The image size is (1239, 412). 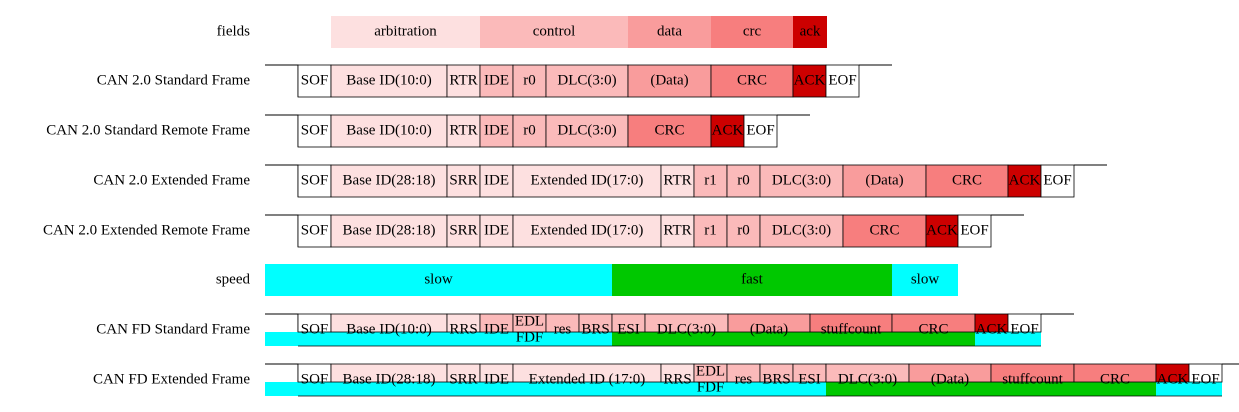 I want to click on cell-label: crc, so click(x=752, y=31).